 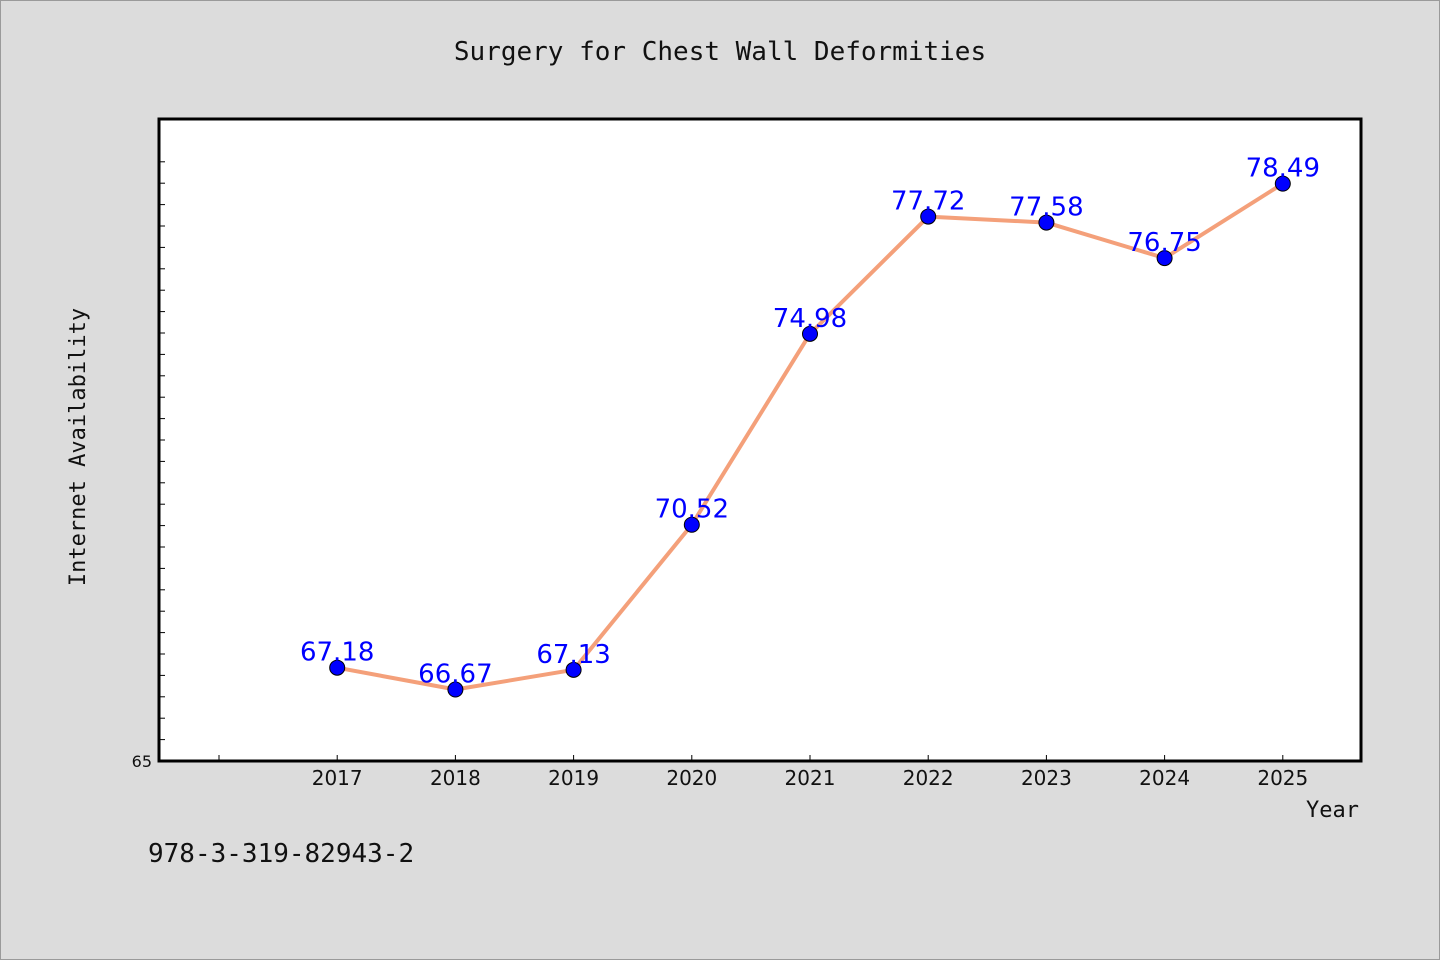 What do you see at coordinates (1046, 778) in the screenshot?
I see `x-tick-label: 2023` at bounding box center [1046, 778].